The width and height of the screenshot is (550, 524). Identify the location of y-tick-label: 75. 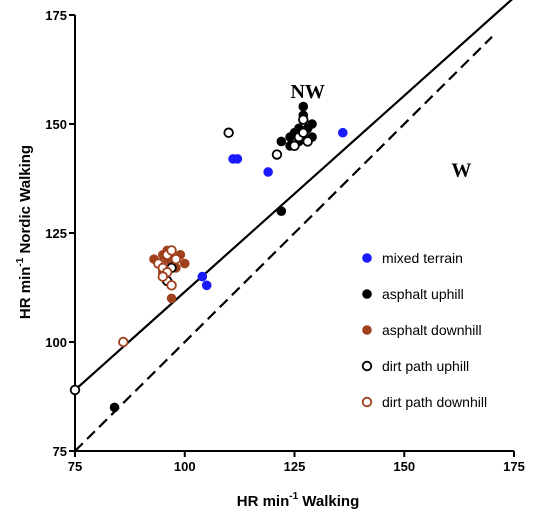
(60, 451).